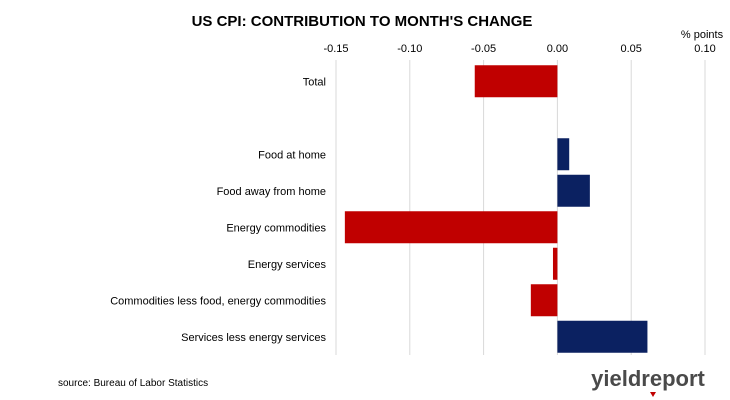 This screenshot has width=730, height=400. I want to click on x-tick-label: 0.05, so click(630, 49).